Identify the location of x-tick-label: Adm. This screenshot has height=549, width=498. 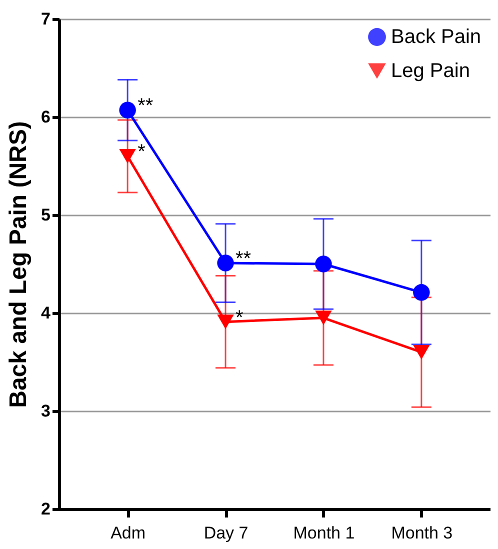
(128, 533).